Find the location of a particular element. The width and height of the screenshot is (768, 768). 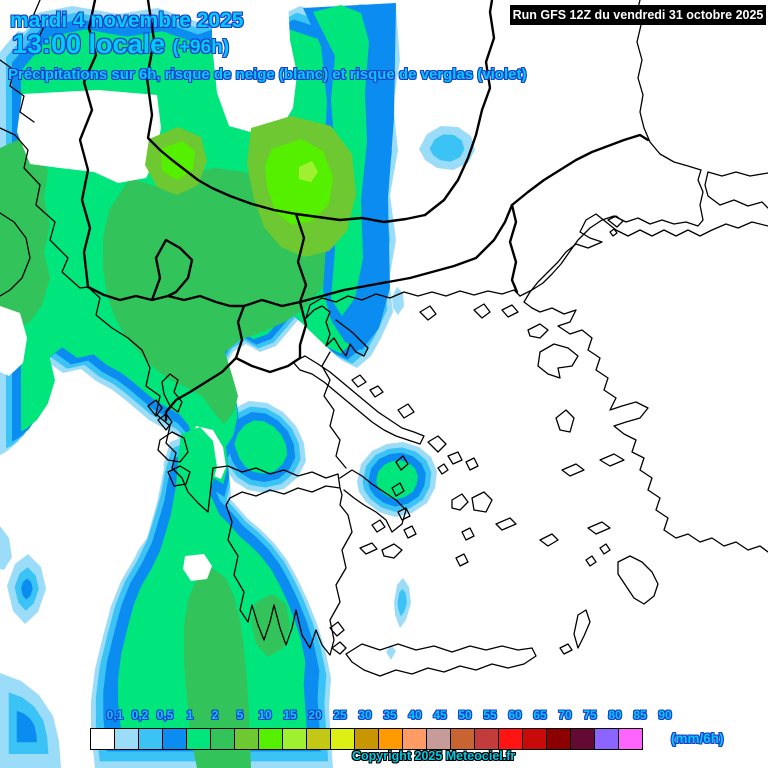

forecast-offset: (+96h) is located at coordinates (201, 47).